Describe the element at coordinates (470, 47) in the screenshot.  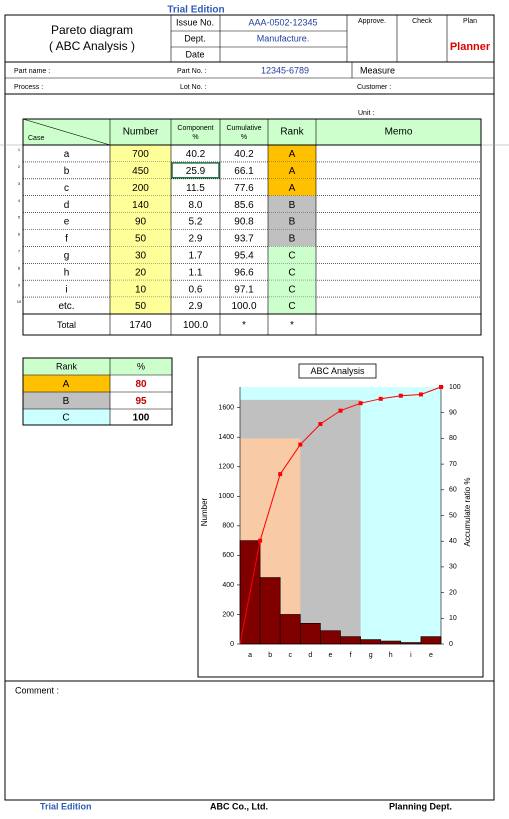
I see `planner: Planner` at that location.